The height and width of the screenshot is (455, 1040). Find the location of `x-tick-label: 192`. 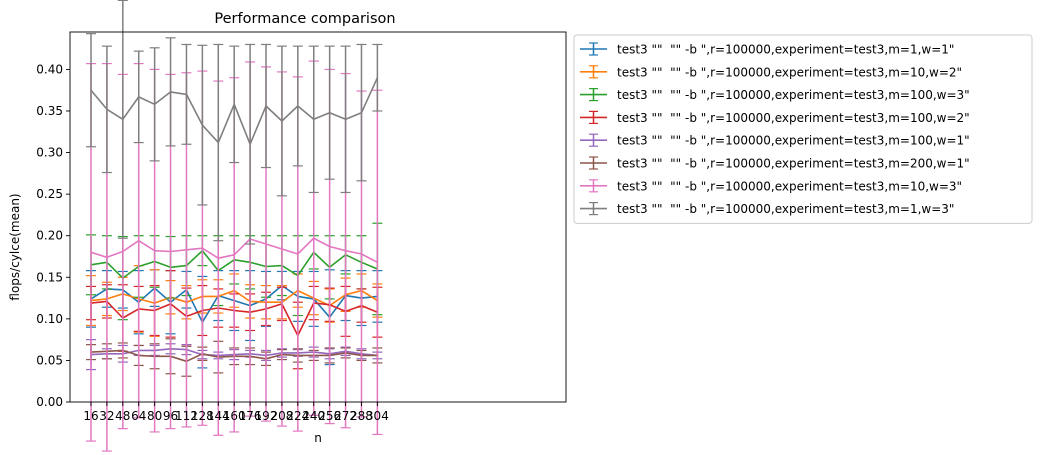

x-tick-label: 192 is located at coordinates (266, 416).